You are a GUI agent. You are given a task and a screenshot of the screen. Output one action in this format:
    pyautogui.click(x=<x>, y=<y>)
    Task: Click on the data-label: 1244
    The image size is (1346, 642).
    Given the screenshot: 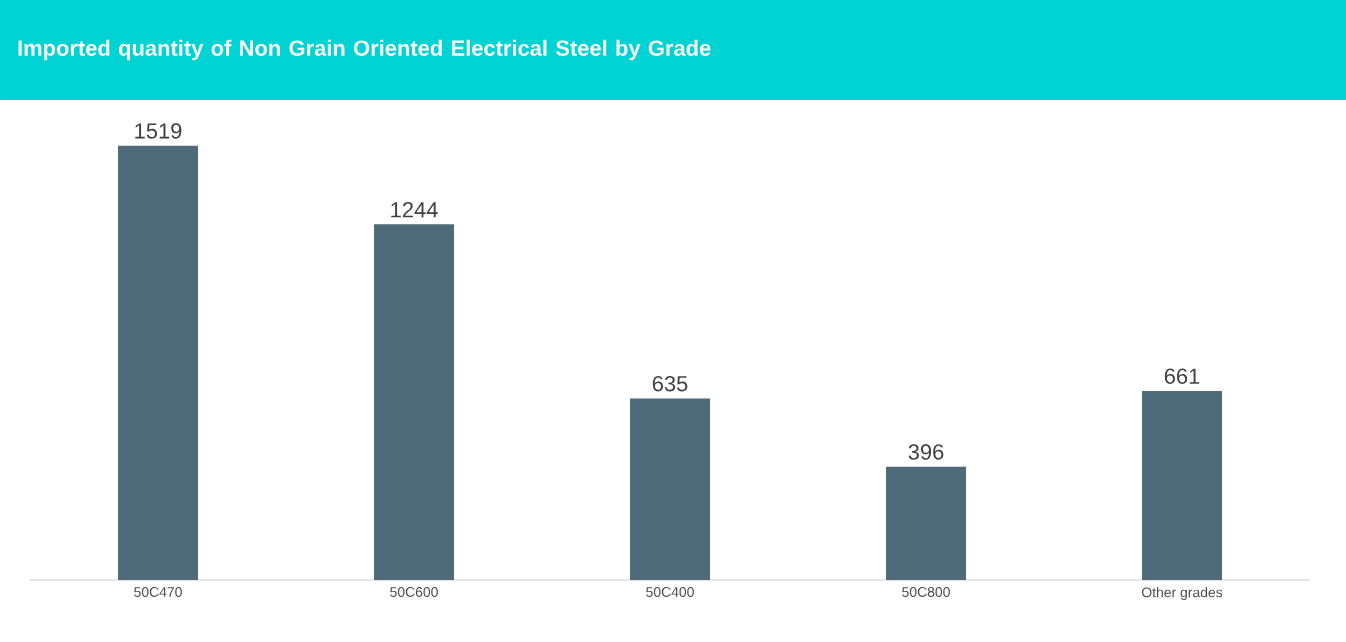 What is the action you would take?
    pyautogui.click(x=414, y=210)
    